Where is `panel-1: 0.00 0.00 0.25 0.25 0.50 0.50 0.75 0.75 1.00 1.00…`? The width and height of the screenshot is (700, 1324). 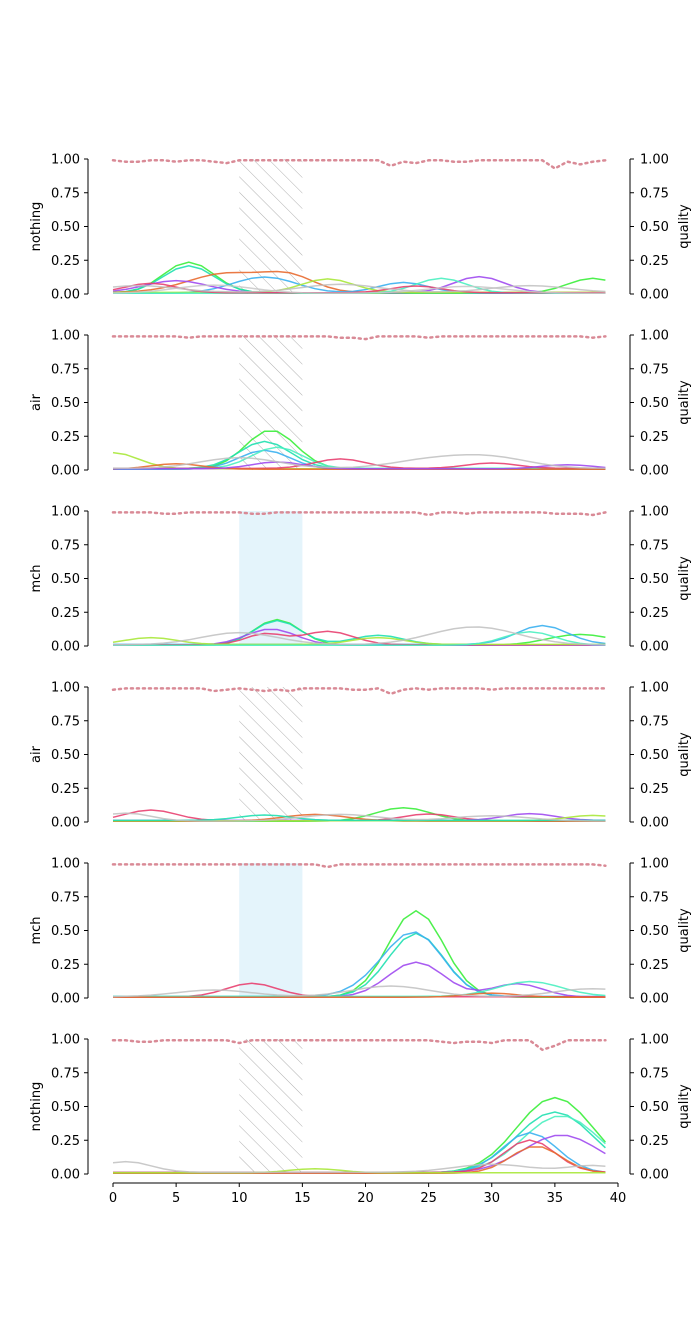 panel-1: 0.00 0.00 0.25 0.25 0.50 0.50 0.75 0.75 1.00 1.00… is located at coordinates (360, 228).